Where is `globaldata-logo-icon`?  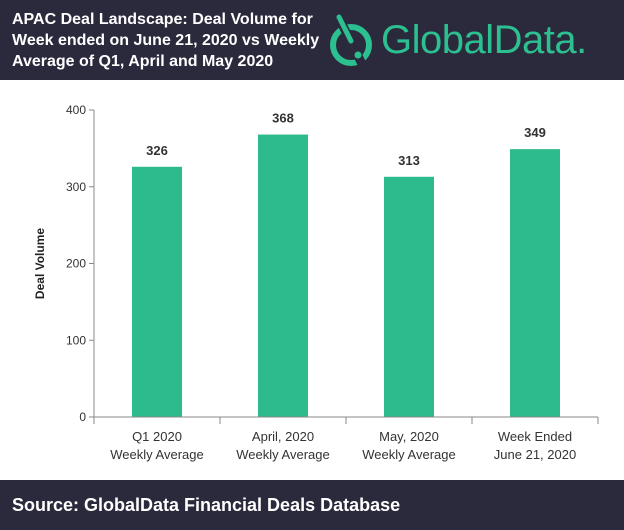 globaldata-logo-icon is located at coordinates (351, 42).